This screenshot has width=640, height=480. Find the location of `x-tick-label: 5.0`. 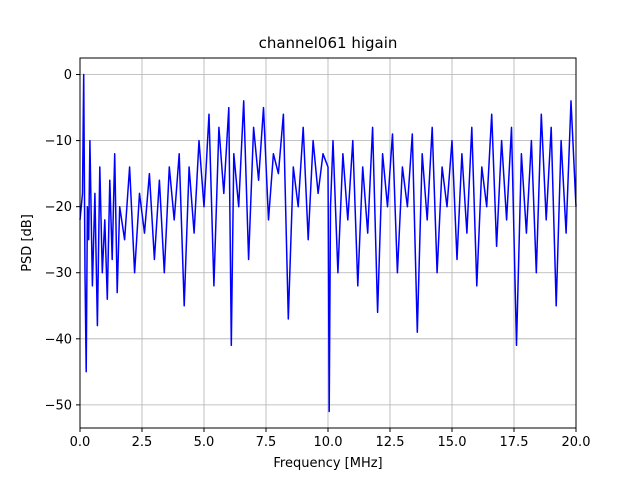

x-tick-label: 5.0 is located at coordinates (204, 442).